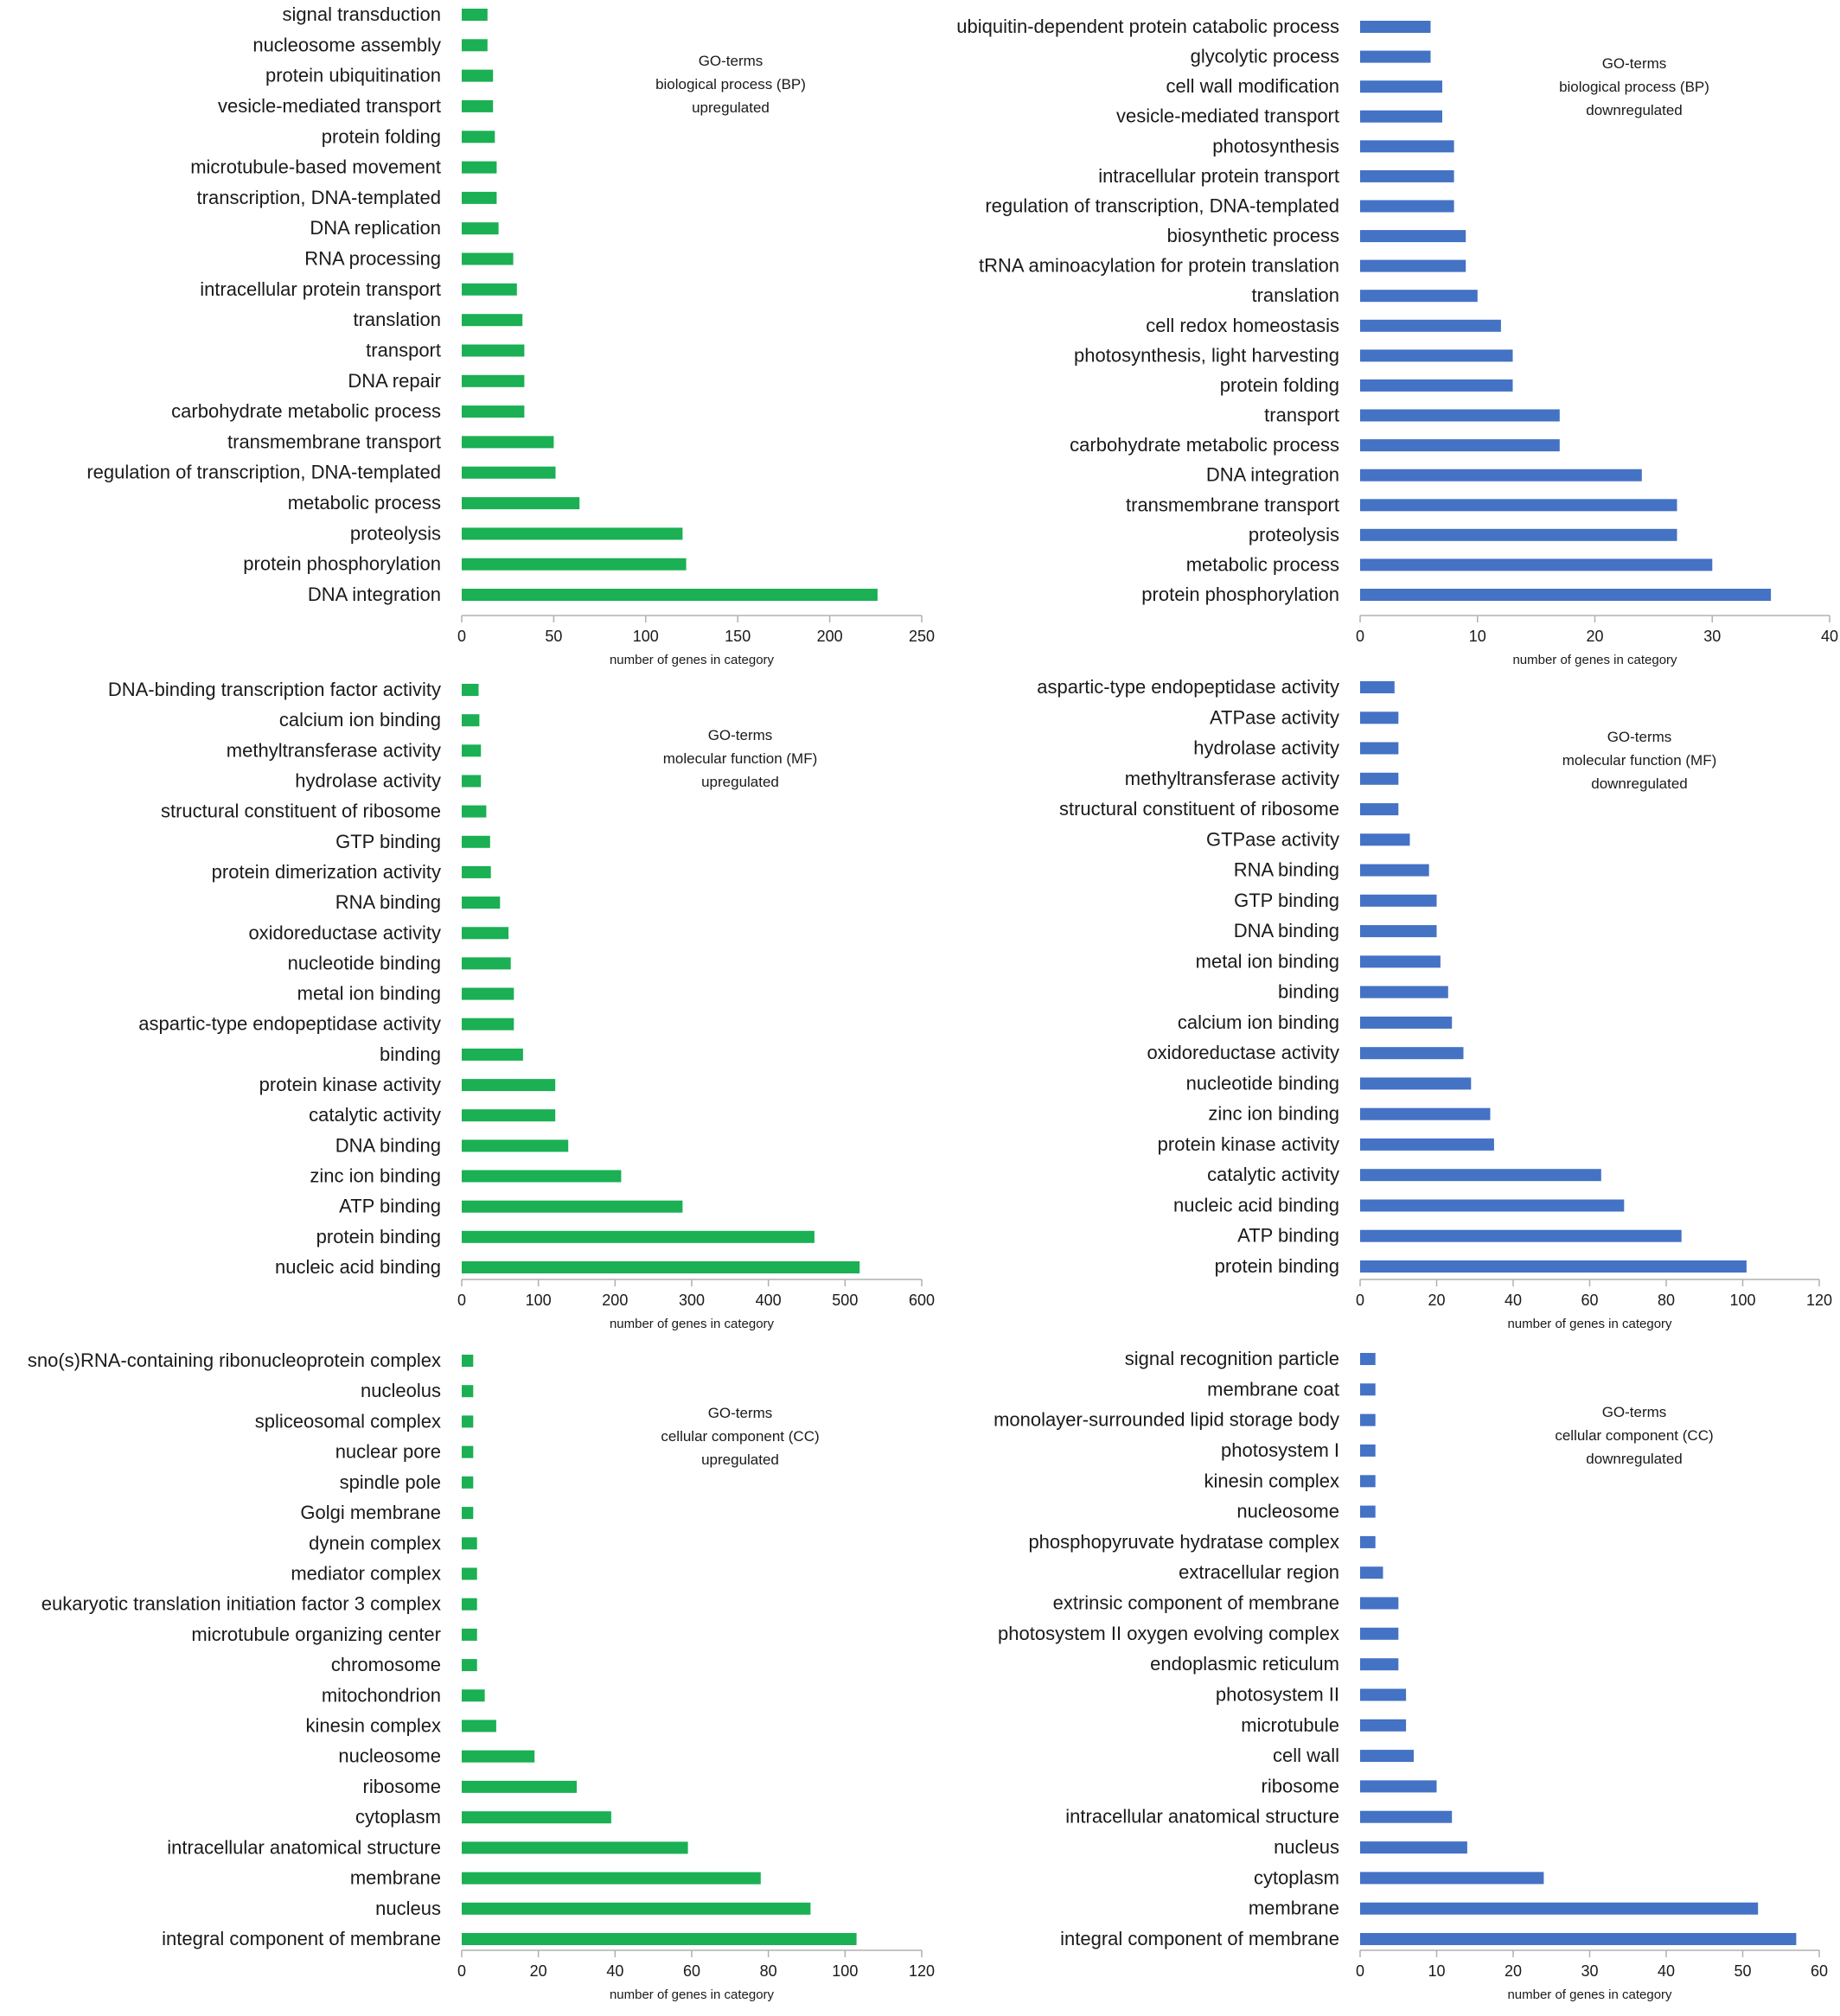  I want to click on category-label: membrane, so click(1294, 1908).